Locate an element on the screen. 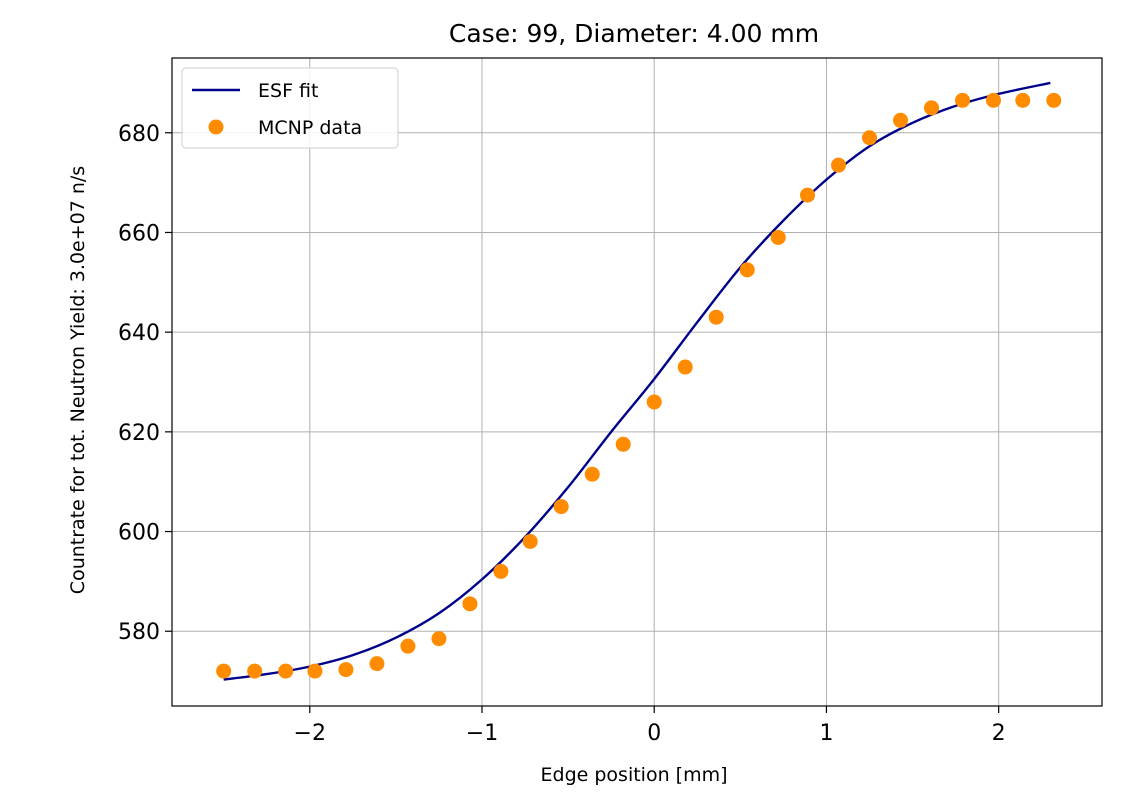 Image resolution: width=1146 pixels, height=798 pixels. x-tick-label: 2 is located at coordinates (999, 733).